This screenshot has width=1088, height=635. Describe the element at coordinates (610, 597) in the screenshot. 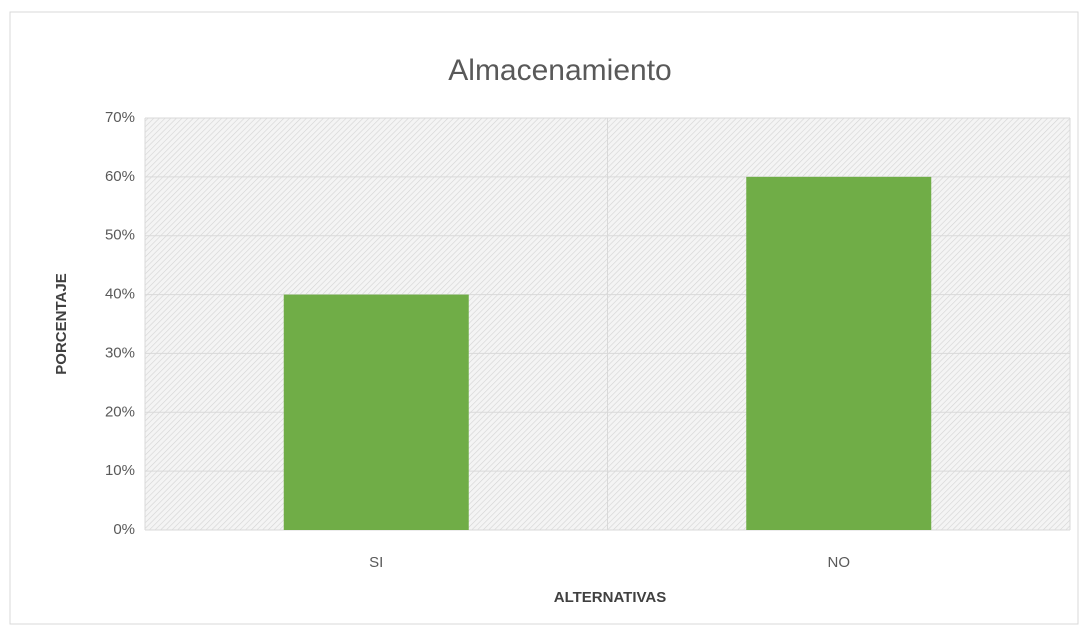

I see `x-axis-label: ALTERNATIVAS` at that location.